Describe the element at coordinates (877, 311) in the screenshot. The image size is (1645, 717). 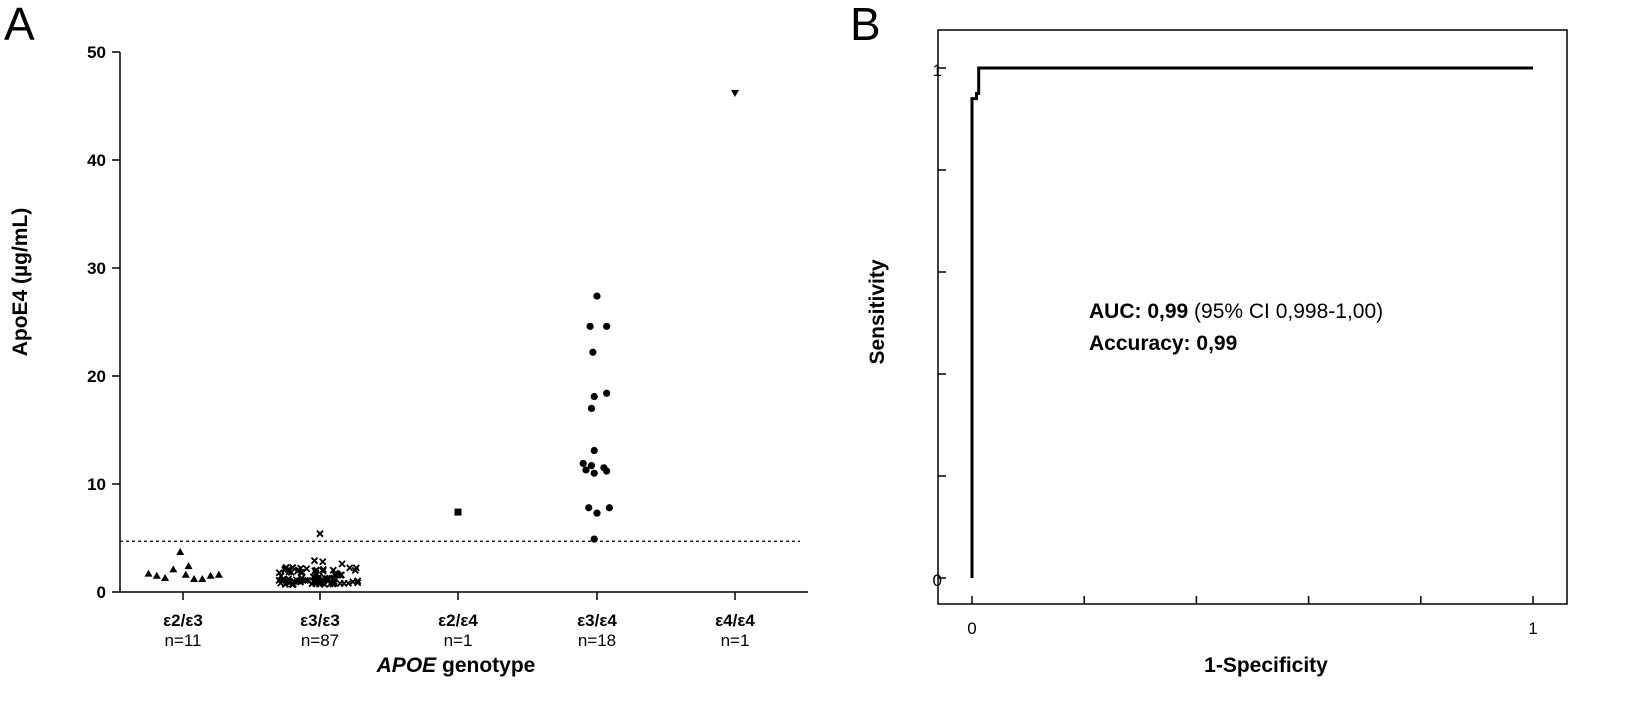
I see `roc-y-axis-title: Sensitivity` at that location.